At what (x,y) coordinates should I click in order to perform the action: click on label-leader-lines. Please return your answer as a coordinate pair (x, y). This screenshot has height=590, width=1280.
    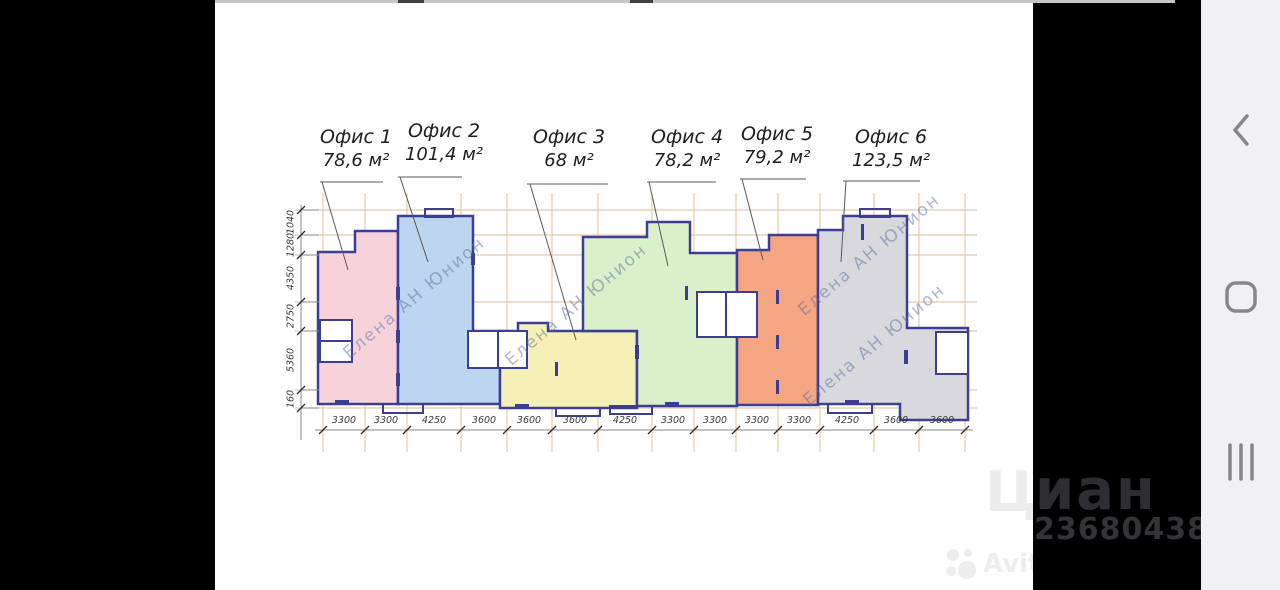
    Looking at the image, I should click on (620, 258).